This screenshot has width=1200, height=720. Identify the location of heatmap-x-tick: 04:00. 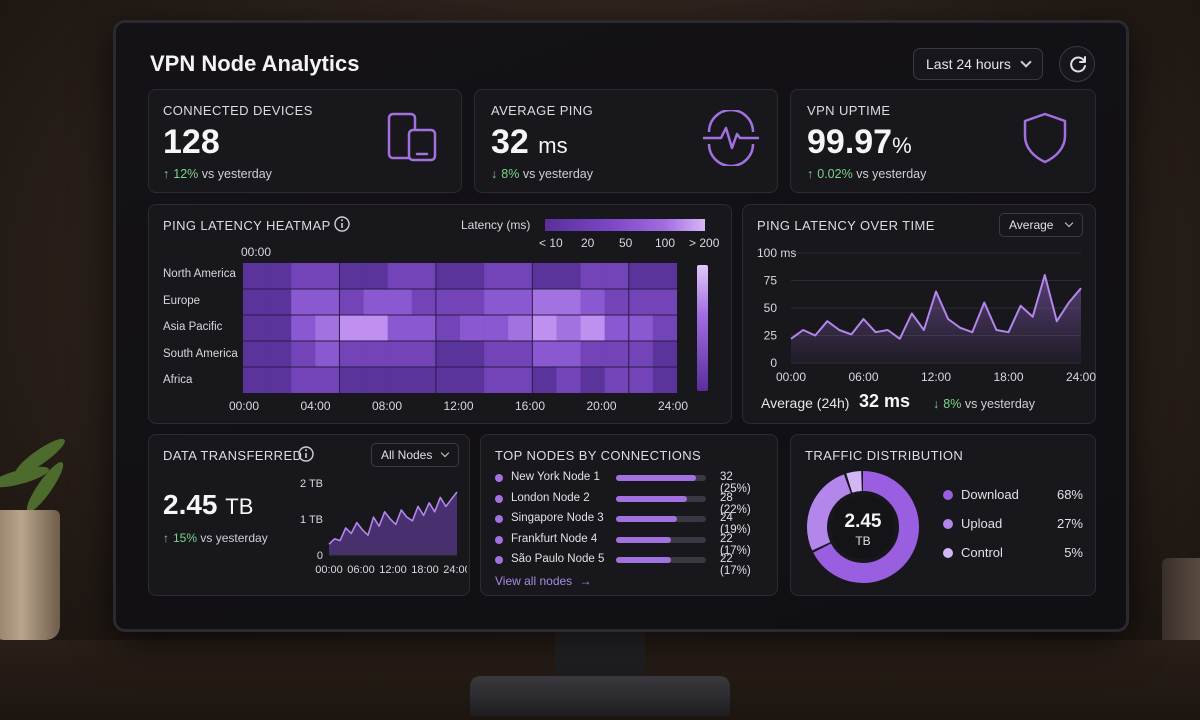
(315, 406).